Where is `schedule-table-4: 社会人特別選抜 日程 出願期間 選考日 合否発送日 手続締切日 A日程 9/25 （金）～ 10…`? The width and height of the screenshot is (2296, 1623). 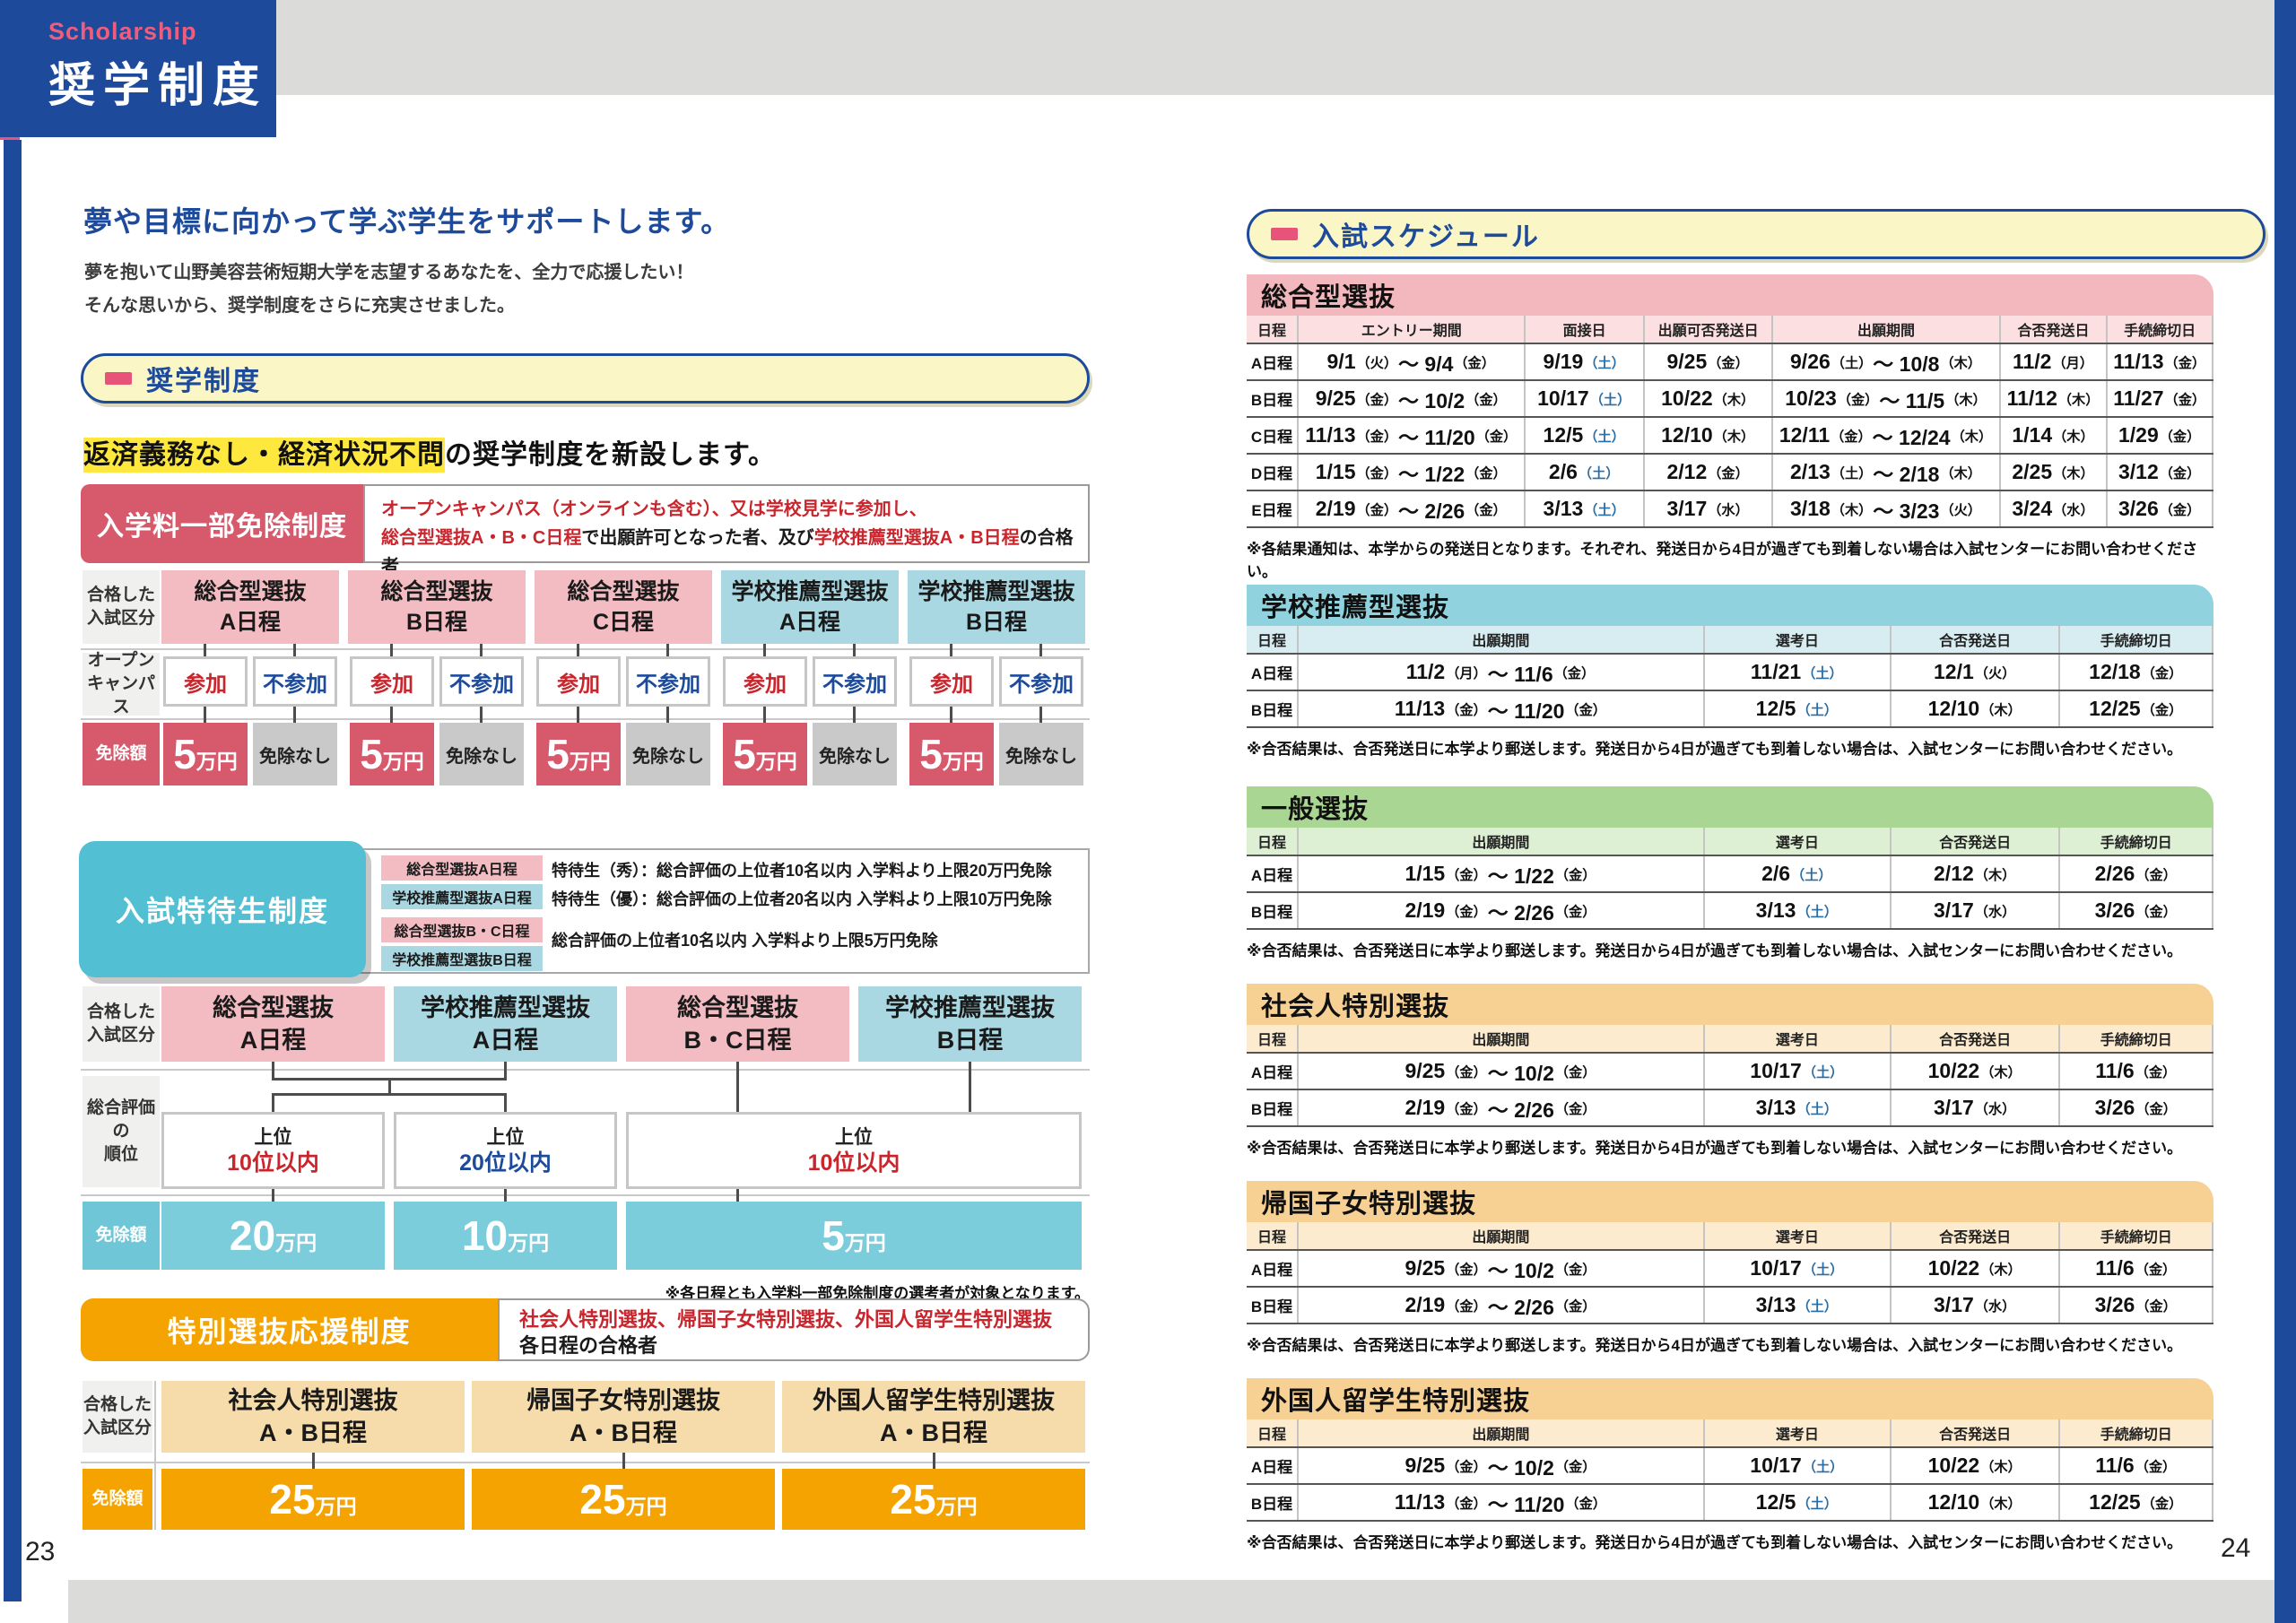 schedule-table-4: 社会人特別選抜 日程 出願期間 選考日 合否発送日 手続締切日 A日程 9/25 （金）～ 10… is located at coordinates (1730, 1071).